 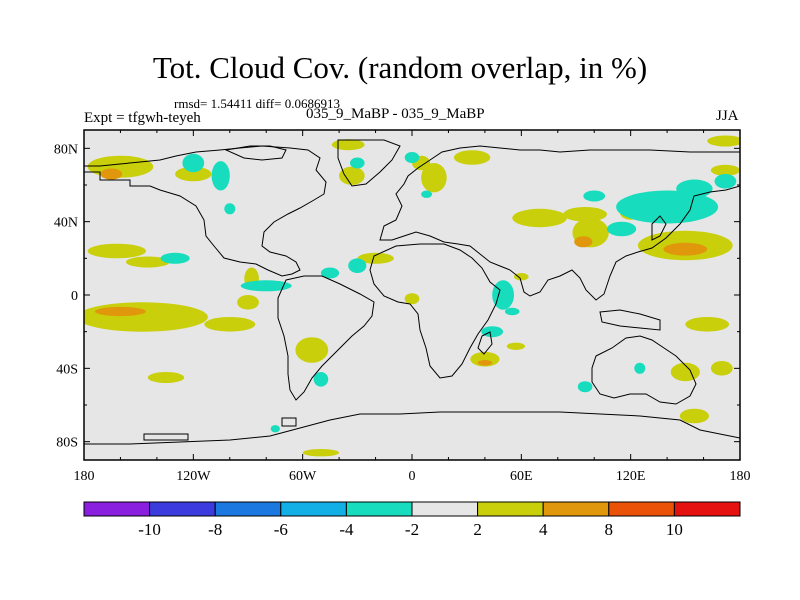 What do you see at coordinates (66, 149) in the screenshot?
I see `y-tick-label: 80N` at bounding box center [66, 149].